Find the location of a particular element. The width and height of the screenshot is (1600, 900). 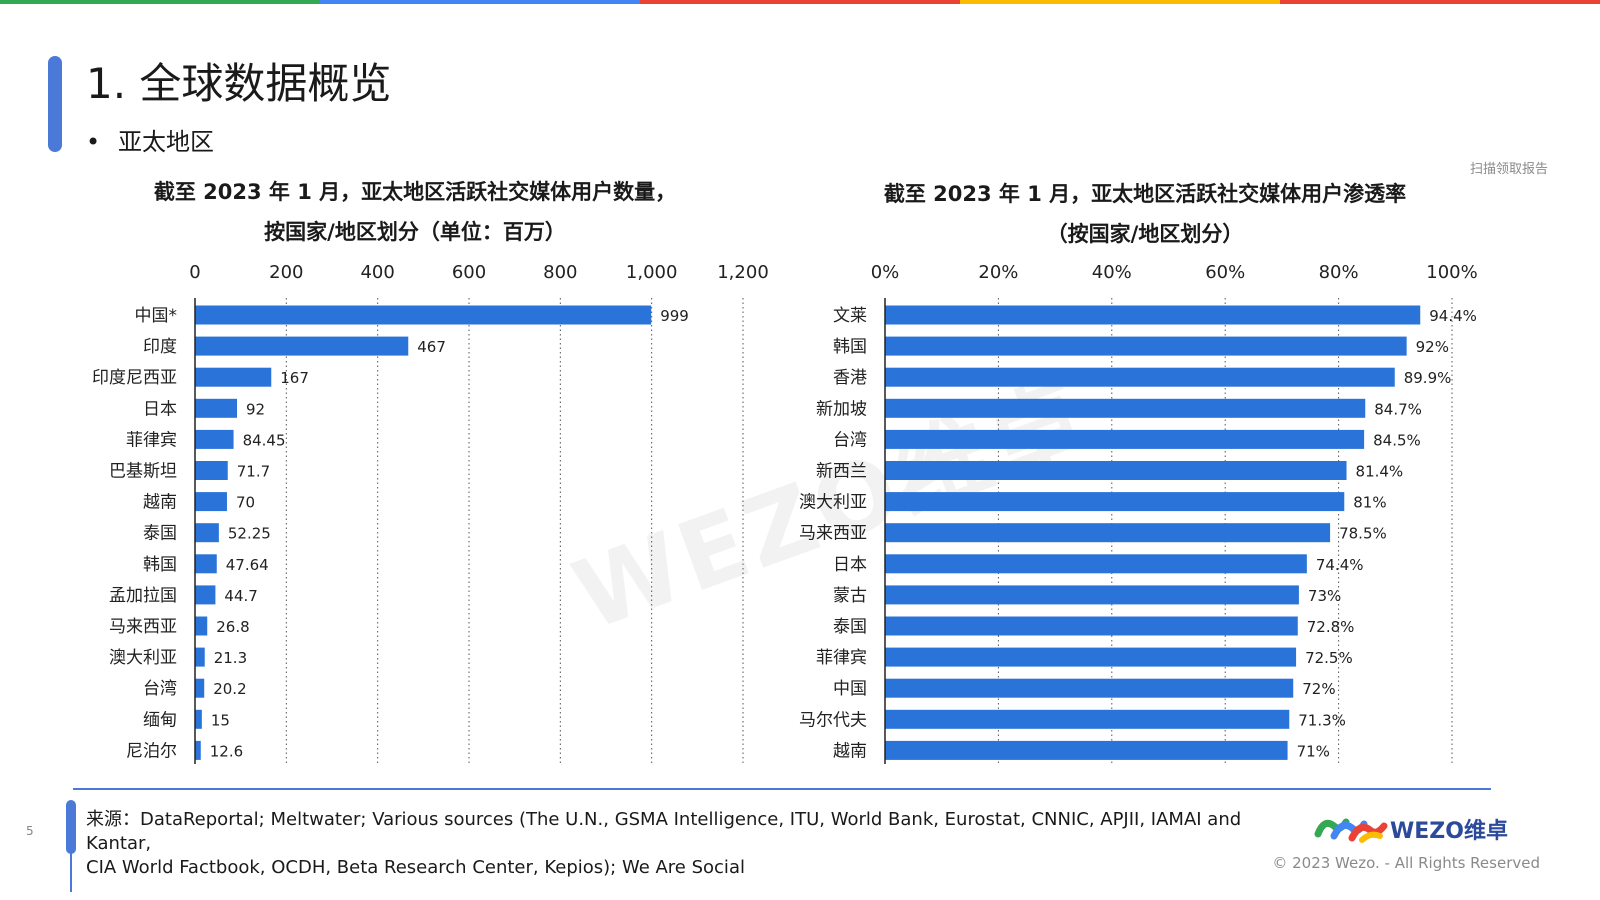

right-chart-value-label: 84.7% is located at coordinates (1398, 409).